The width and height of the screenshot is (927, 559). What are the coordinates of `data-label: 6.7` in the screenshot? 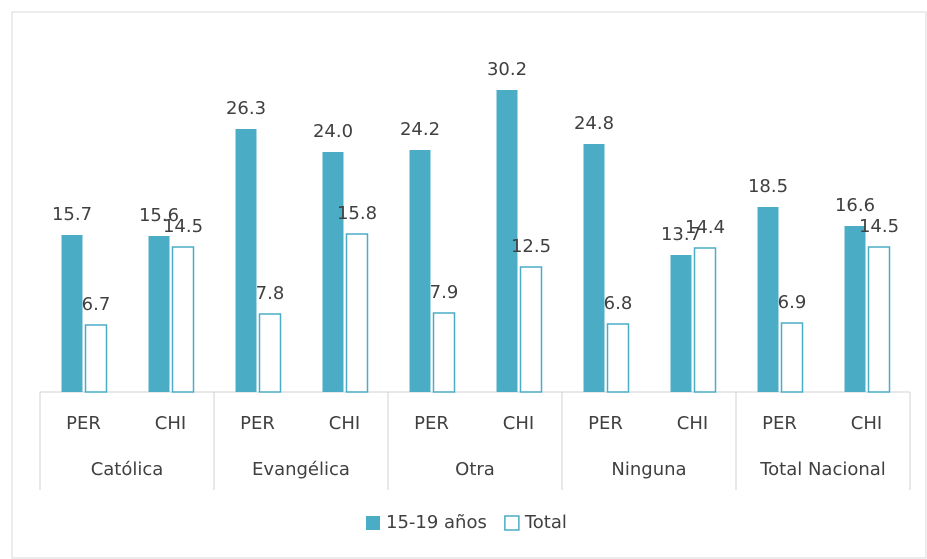 It's located at (96, 304).